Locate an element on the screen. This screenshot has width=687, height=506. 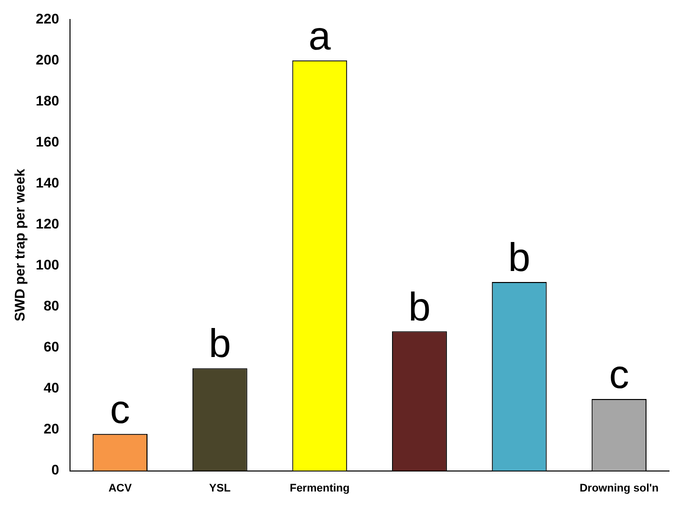
y-tick-label: 140 is located at coordinates (48, 182).